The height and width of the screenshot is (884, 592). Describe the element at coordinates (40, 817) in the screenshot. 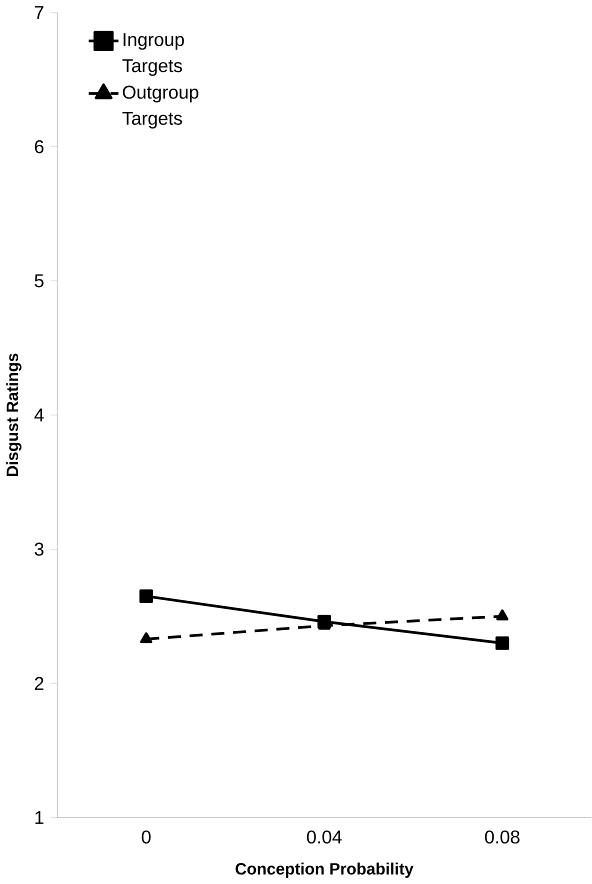

I see `y-tick-label: 1` at that location.